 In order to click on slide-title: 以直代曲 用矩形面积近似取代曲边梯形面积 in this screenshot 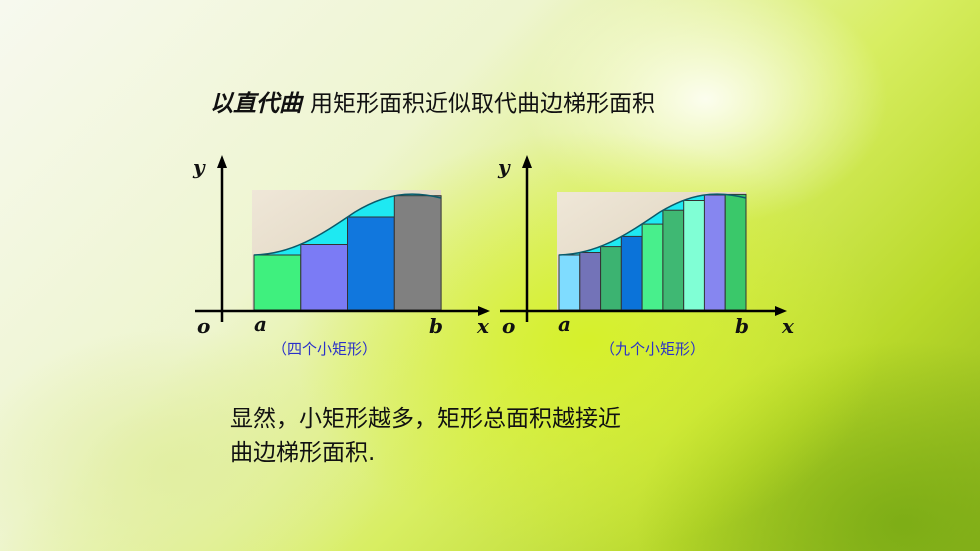, I will do `click(432, 101)`.